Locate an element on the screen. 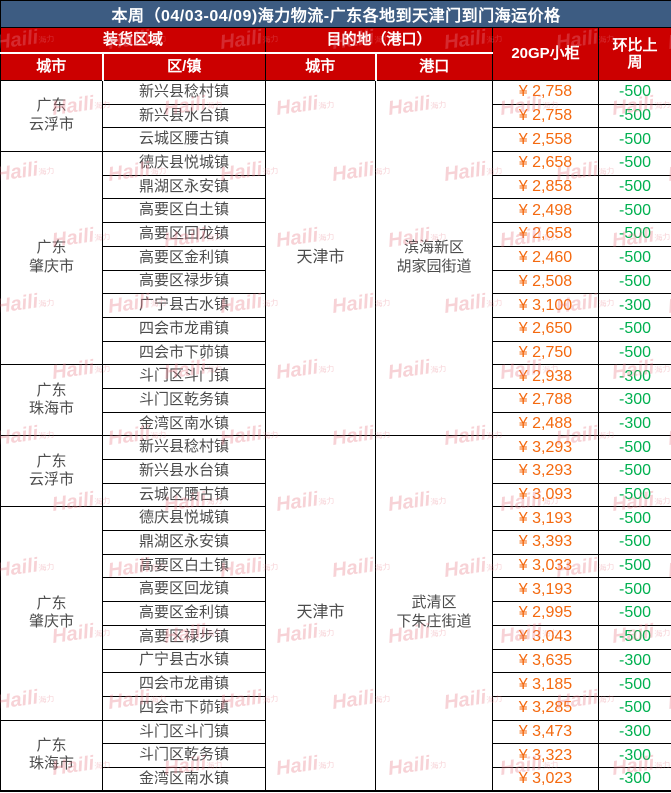 This screenshot has height=793, width=671. table-row: 高要区金利镇 ¥ 2,995 -500 is located at coordinates (336, 613).